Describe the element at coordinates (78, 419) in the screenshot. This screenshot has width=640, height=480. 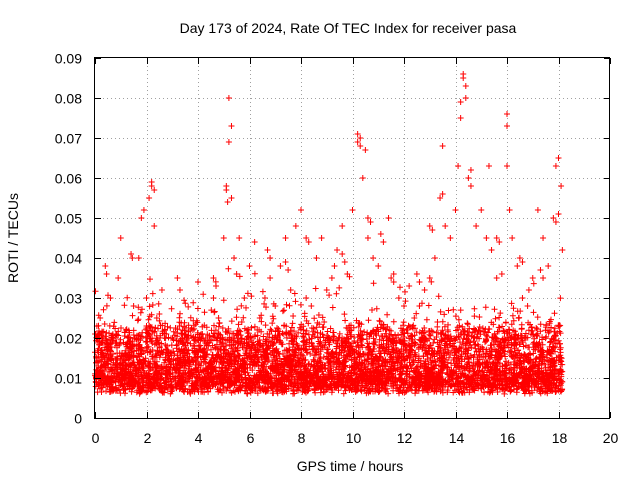
I see `y-tick-label: 0` at that location.